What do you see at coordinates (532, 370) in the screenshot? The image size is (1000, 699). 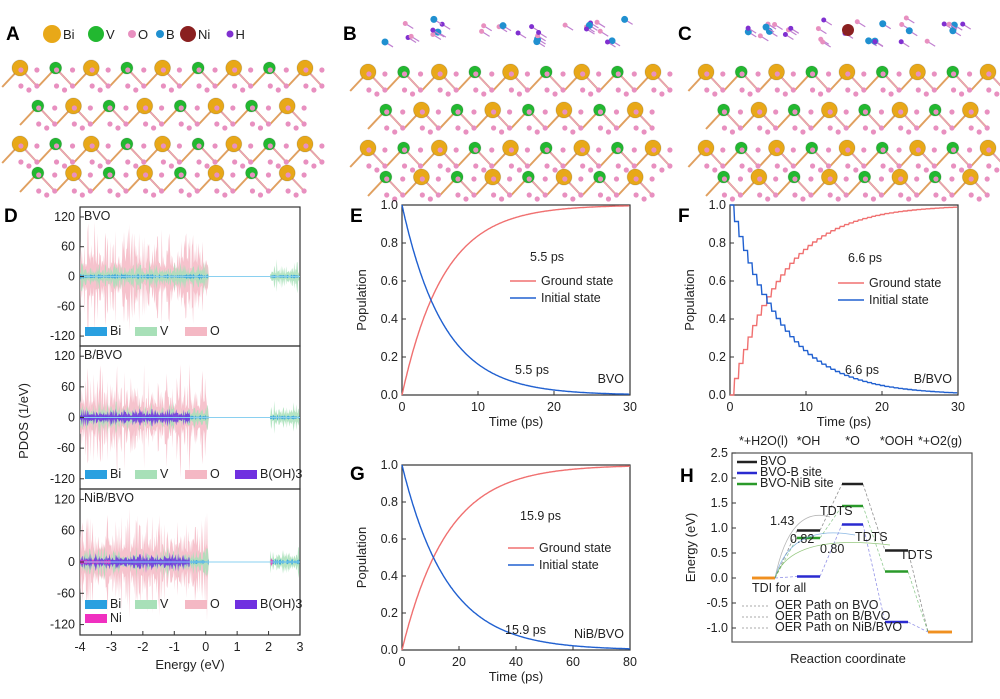 I see `lifetime-annotation: 5.5 ps` at bounding box center [532, 370].